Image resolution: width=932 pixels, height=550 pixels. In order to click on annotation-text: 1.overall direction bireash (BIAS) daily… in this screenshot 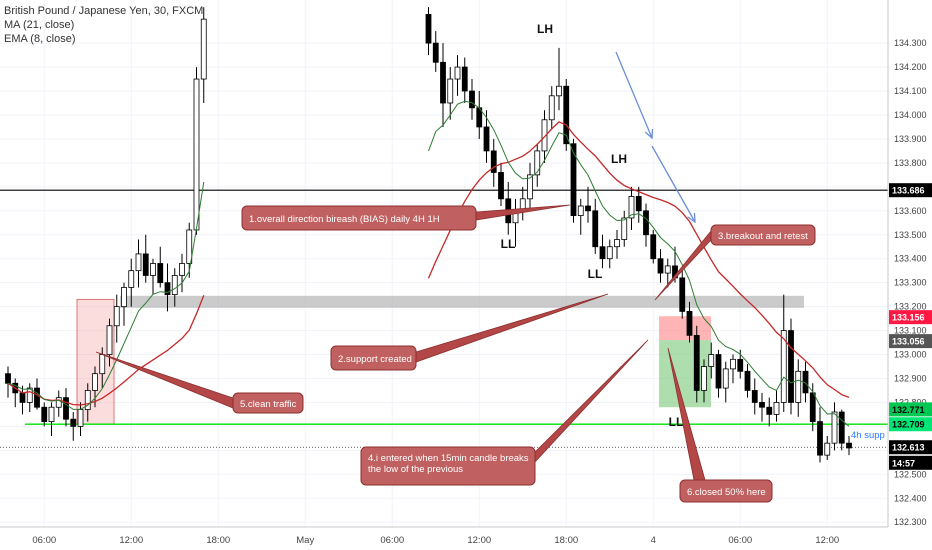, I will do `click(344, 219)`.